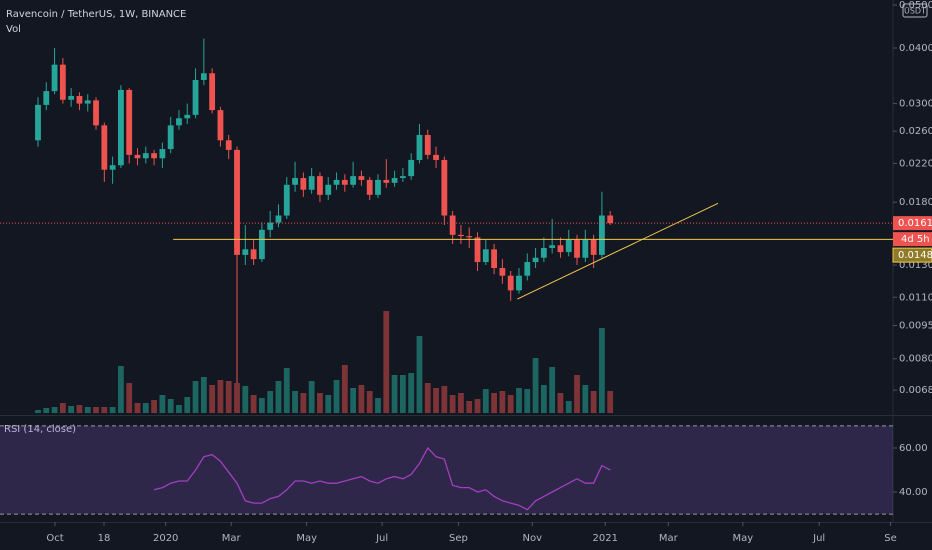  Describe the element at coordinates (96, 14) in the screenshot. I see `symbol-title: Ravencoin / TetherUS, 1W, BINANCE` at that location.